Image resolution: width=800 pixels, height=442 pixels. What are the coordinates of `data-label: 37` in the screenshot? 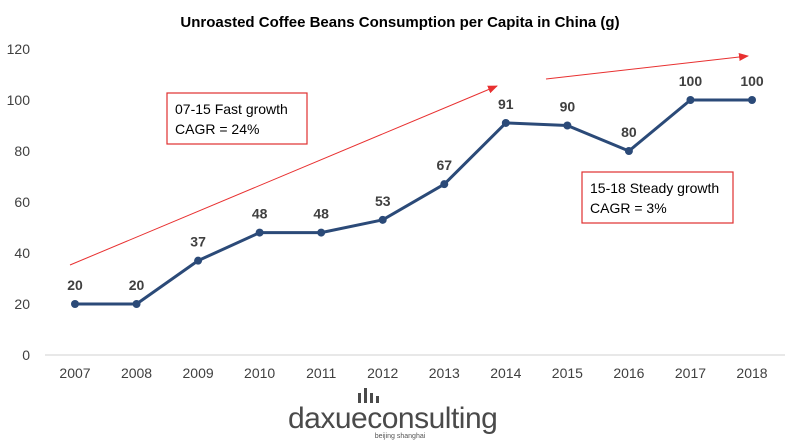 It's located at (198, 242).